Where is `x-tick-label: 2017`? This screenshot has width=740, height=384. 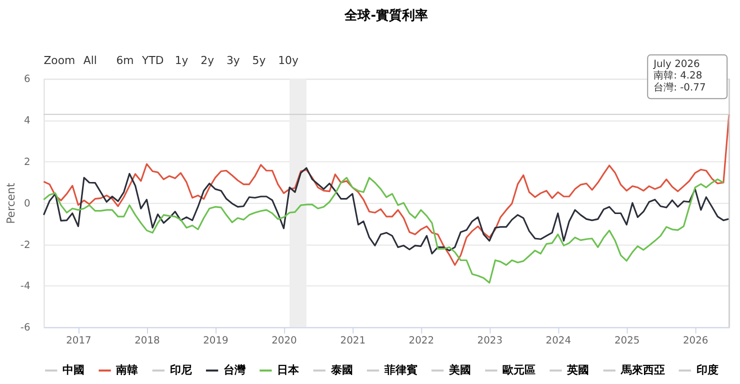 x-tick-label: 2017 is located at coordinates (79, 340).